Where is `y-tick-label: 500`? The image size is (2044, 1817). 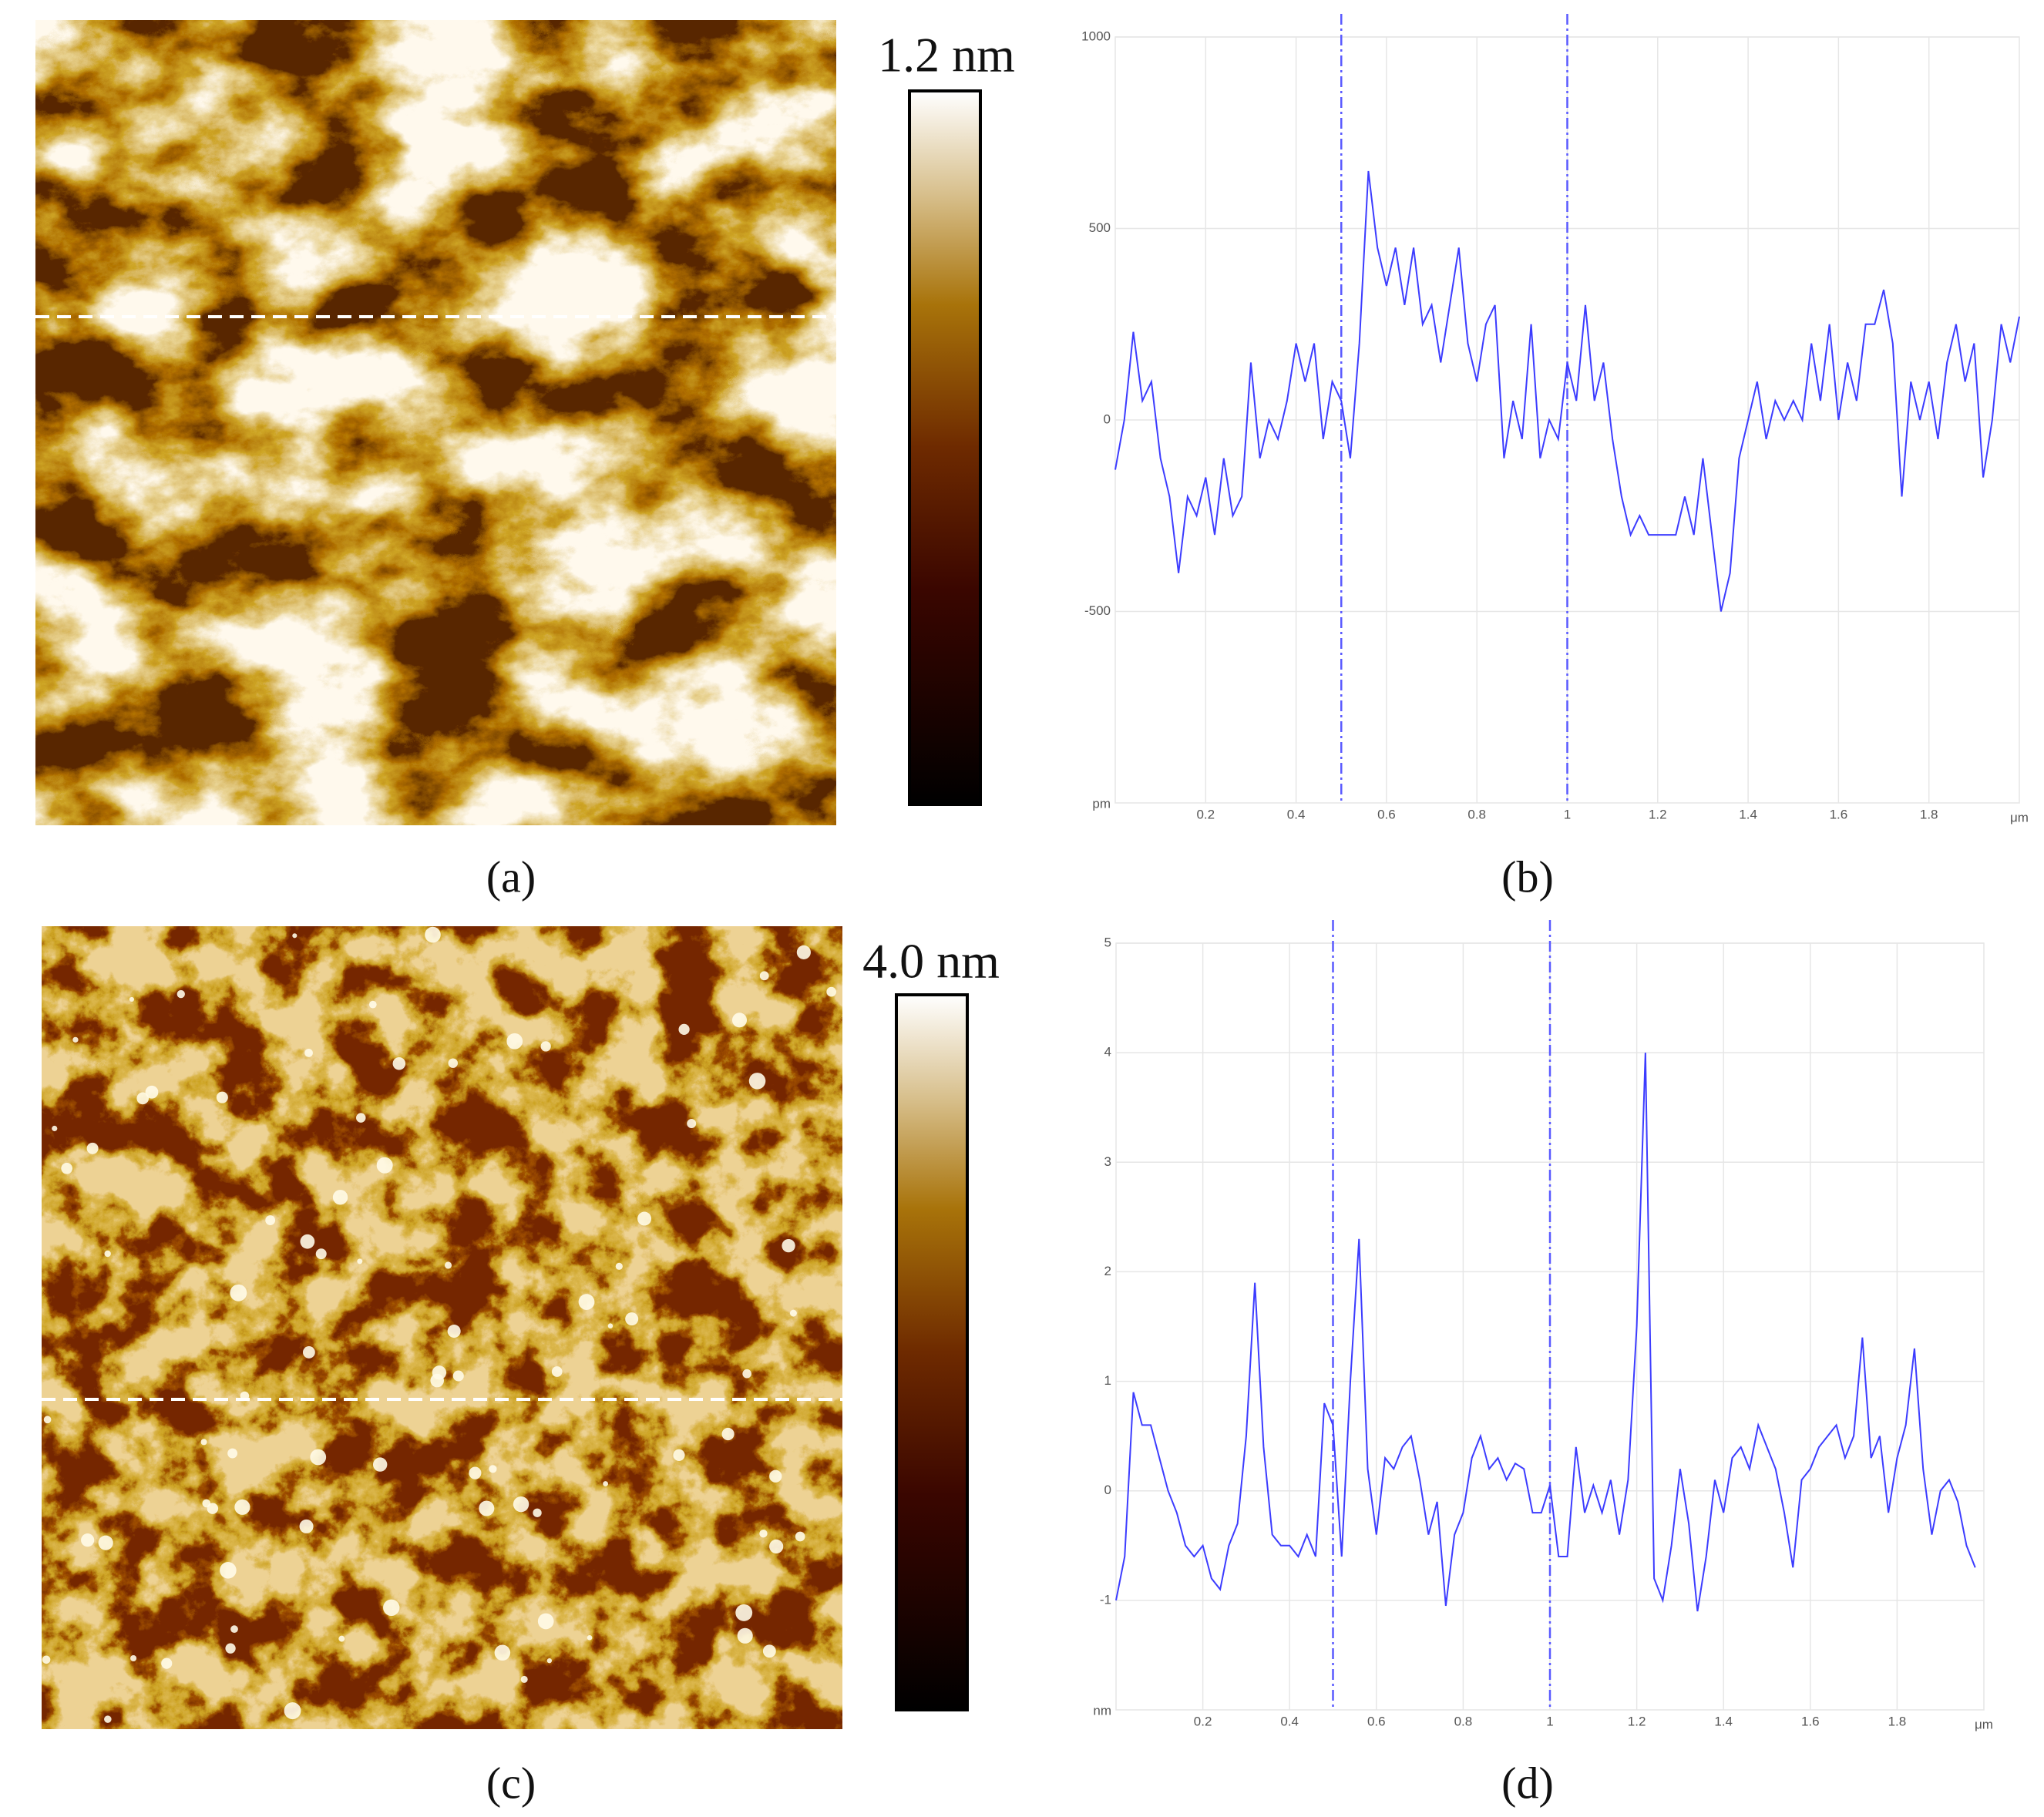
y-tick-label: 500 is located at coordinates (1100, 227).